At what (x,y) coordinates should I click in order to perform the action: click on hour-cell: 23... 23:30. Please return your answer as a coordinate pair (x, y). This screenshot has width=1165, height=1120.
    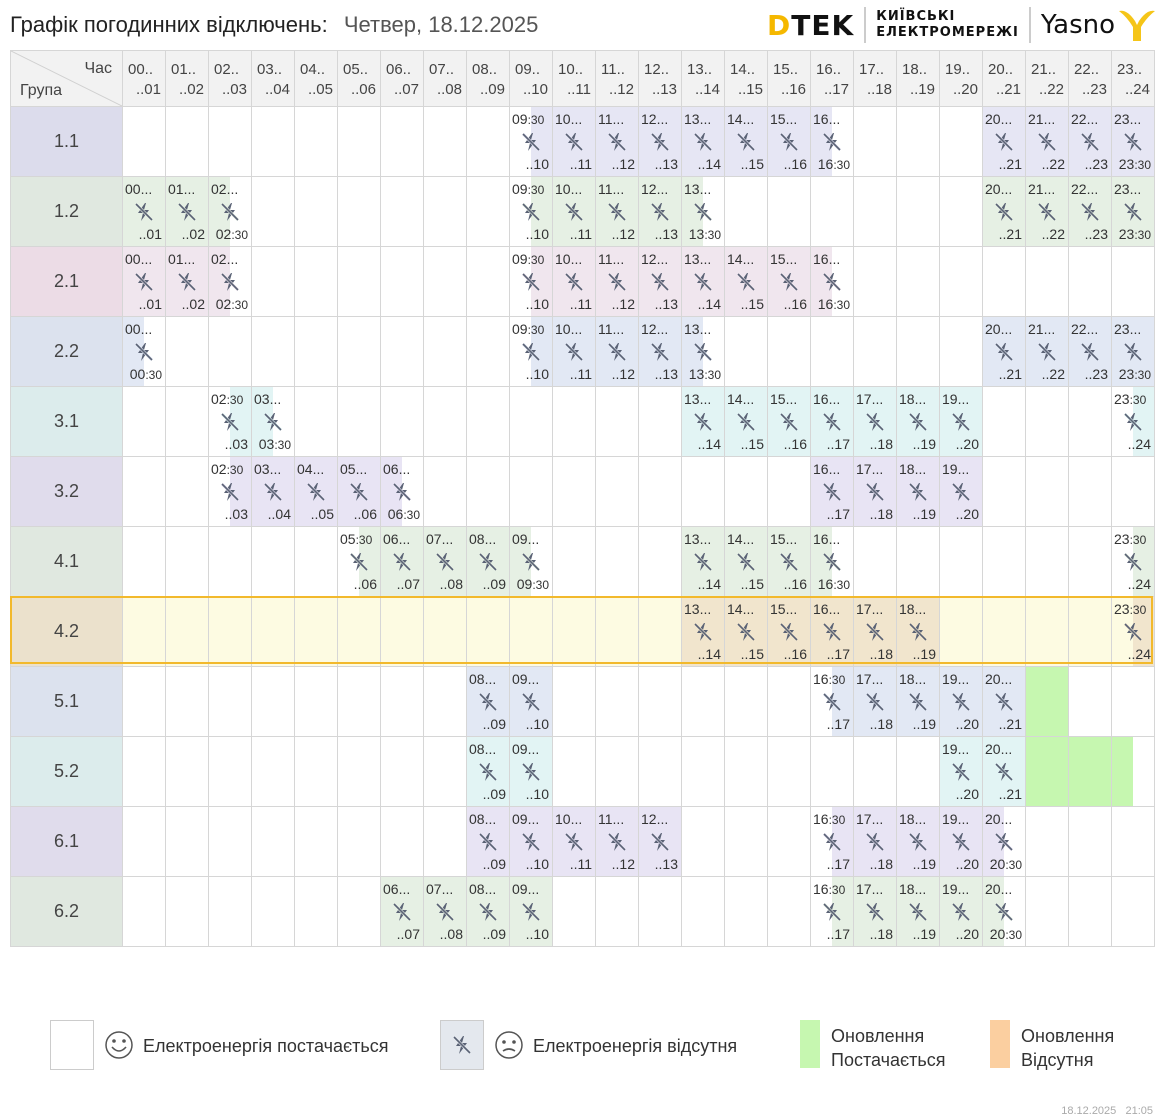
    Looking at the image, I should click on (1133, 141).